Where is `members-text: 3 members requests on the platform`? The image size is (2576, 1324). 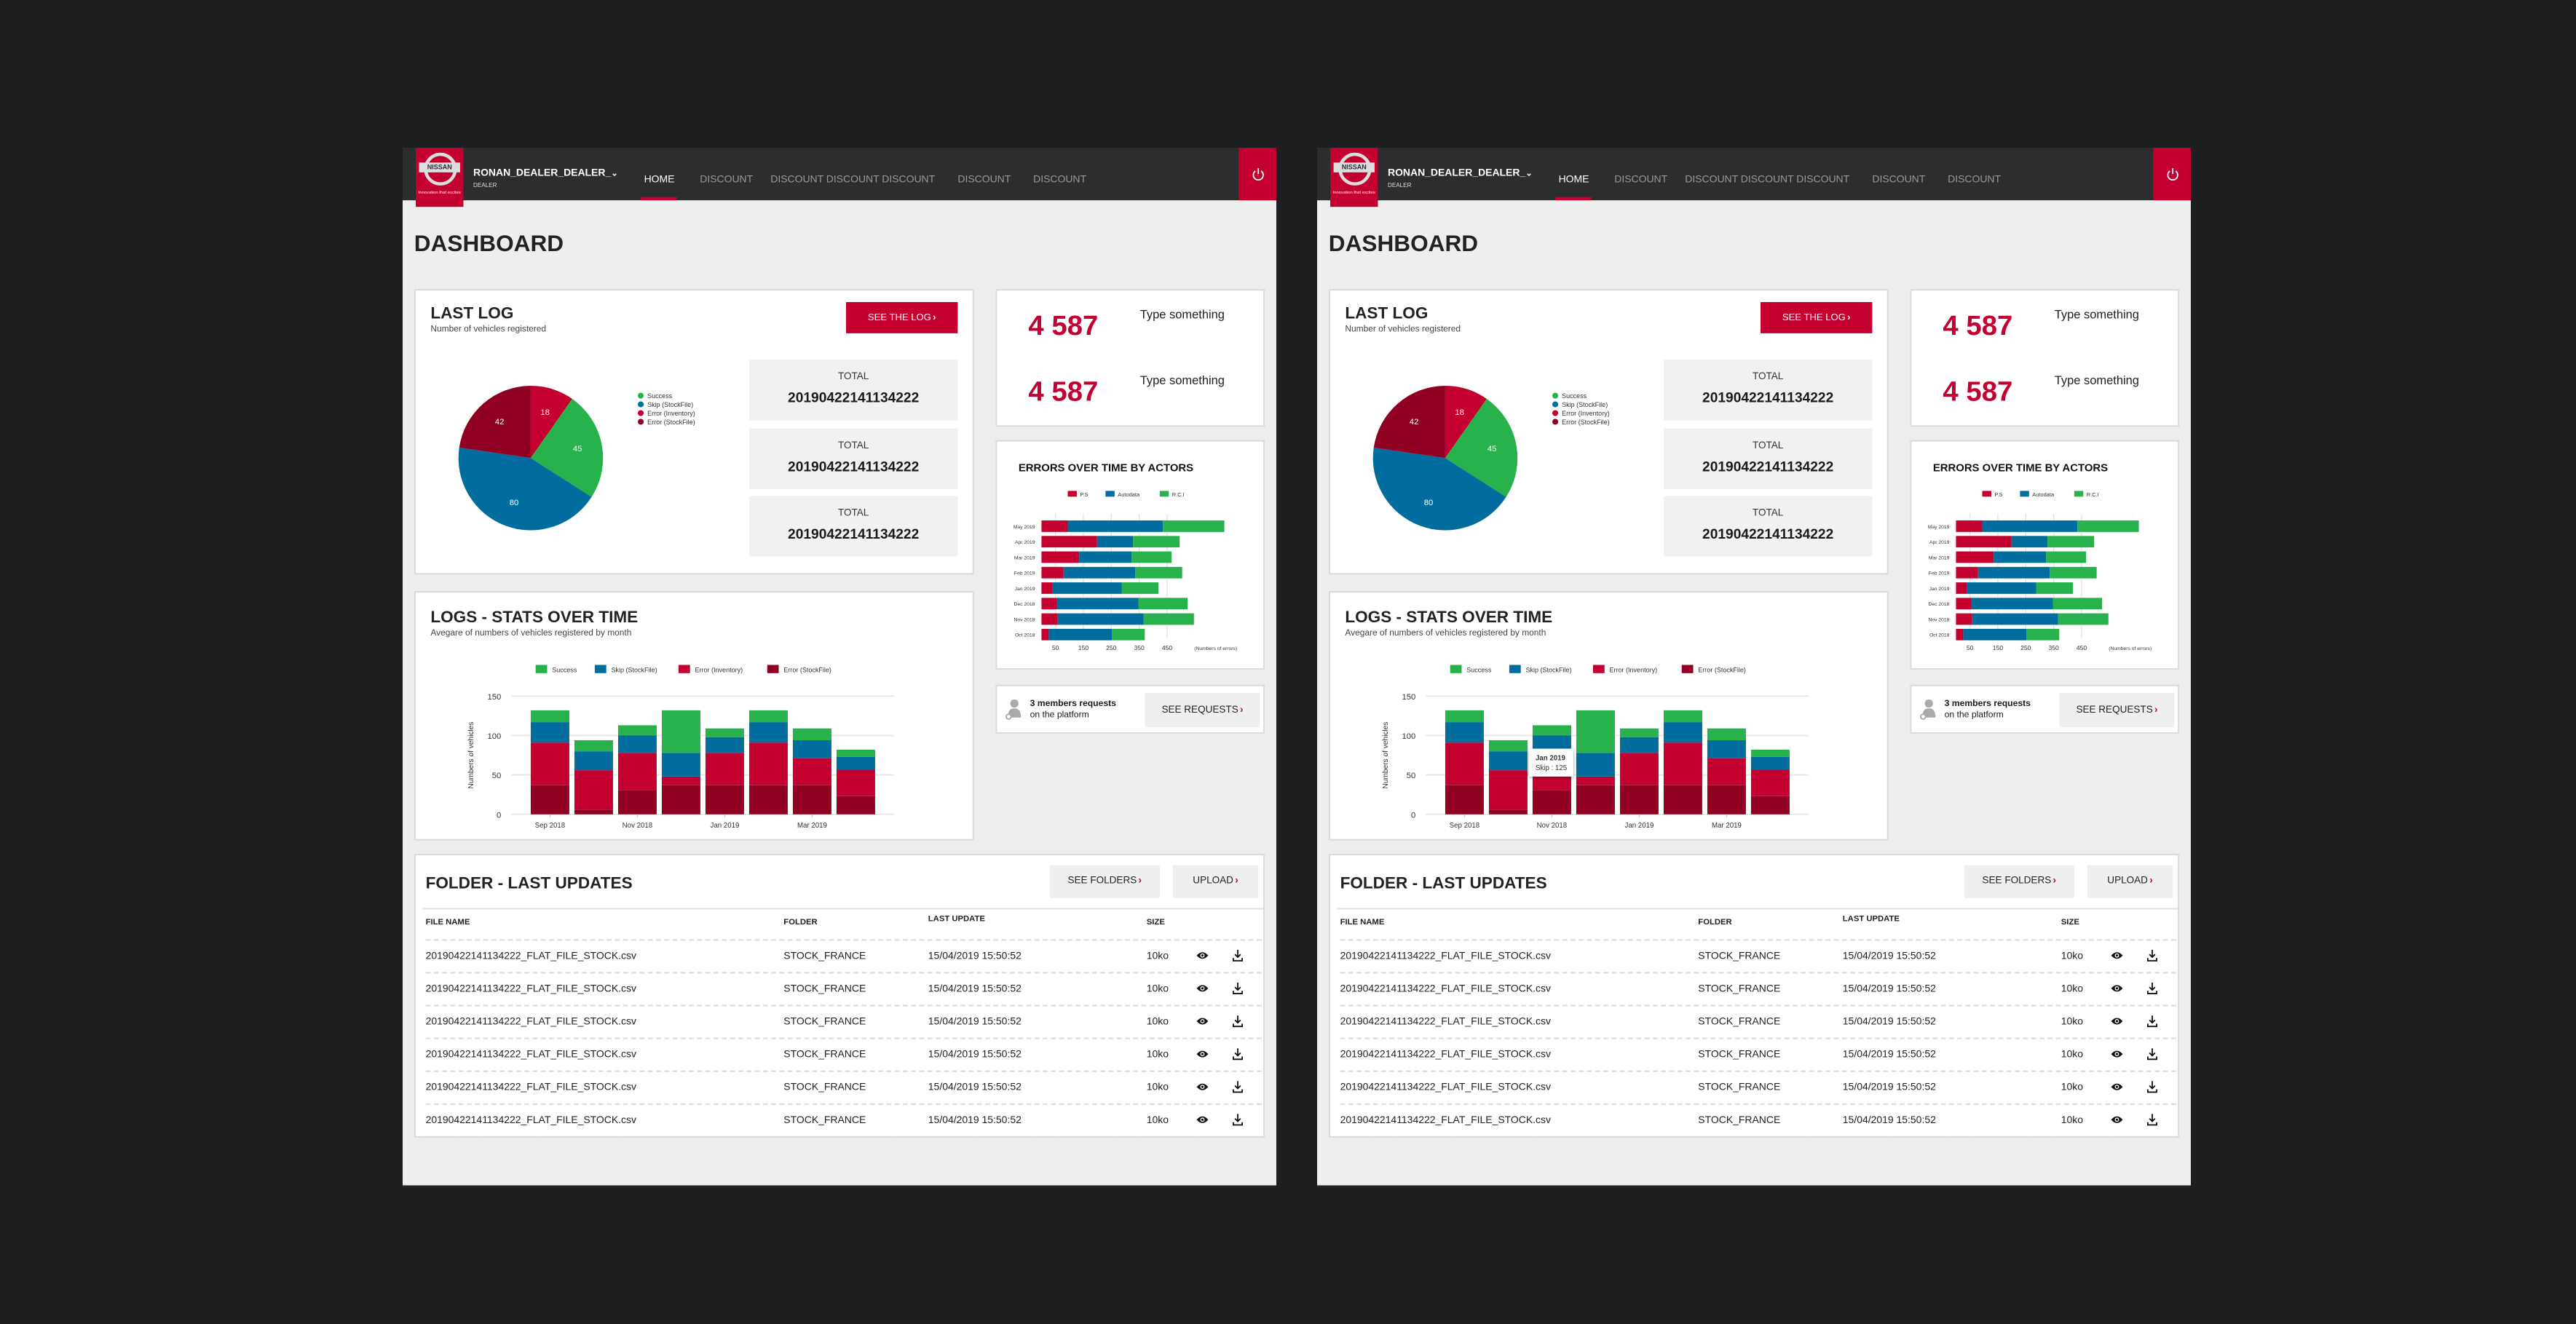
members-text: 3 members requests on the platform is located at coordinates (1988, 710).